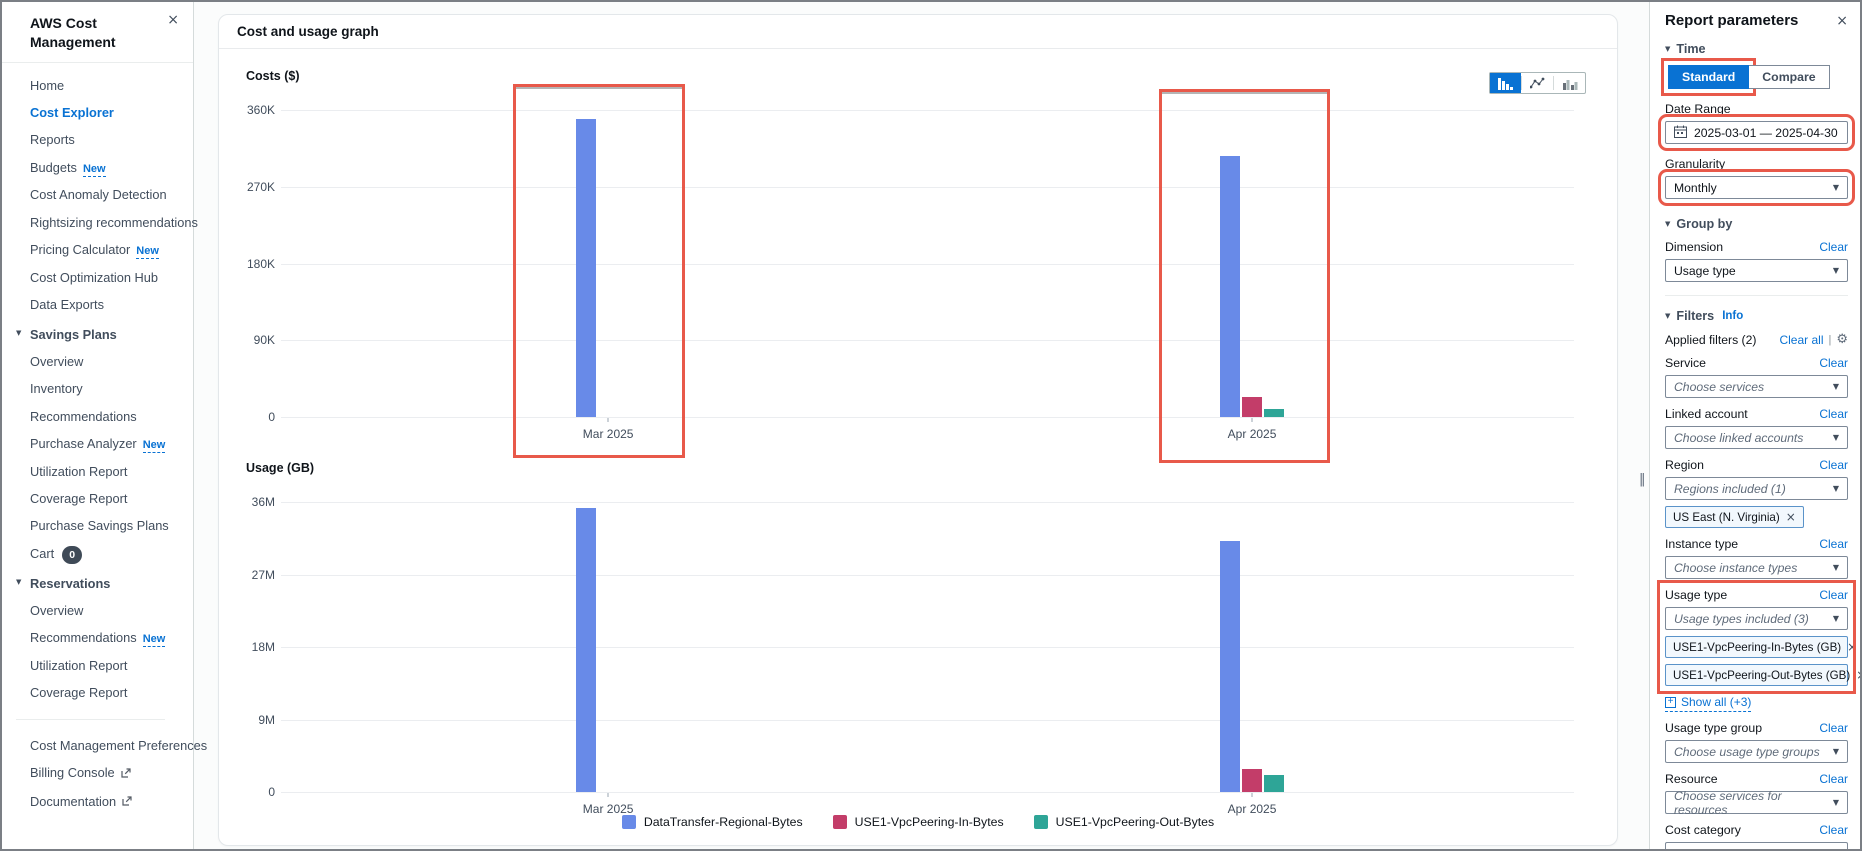 This screenshot has width=1862, height=851. Describe the element at coordinates (1737, 848) in the screenshot. I see `dropdown-value: Choose cost categories` at that location.